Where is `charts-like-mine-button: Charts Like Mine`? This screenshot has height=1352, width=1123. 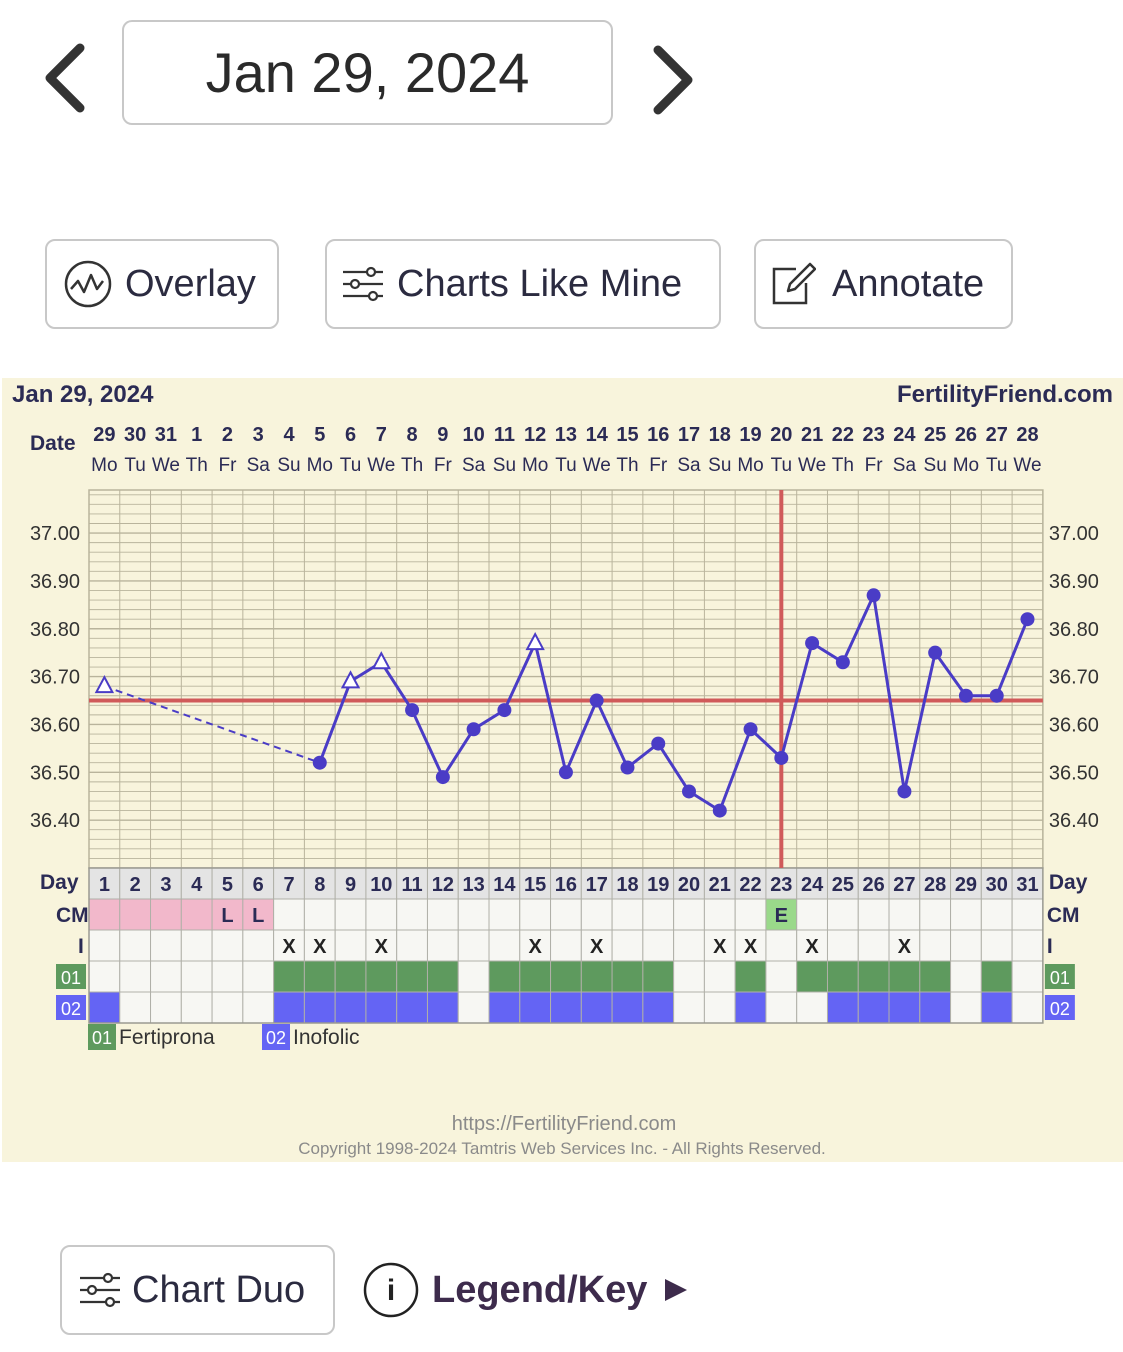 charts-like-mine-button: Charts Like Mine is located at coordinates (523, 284).